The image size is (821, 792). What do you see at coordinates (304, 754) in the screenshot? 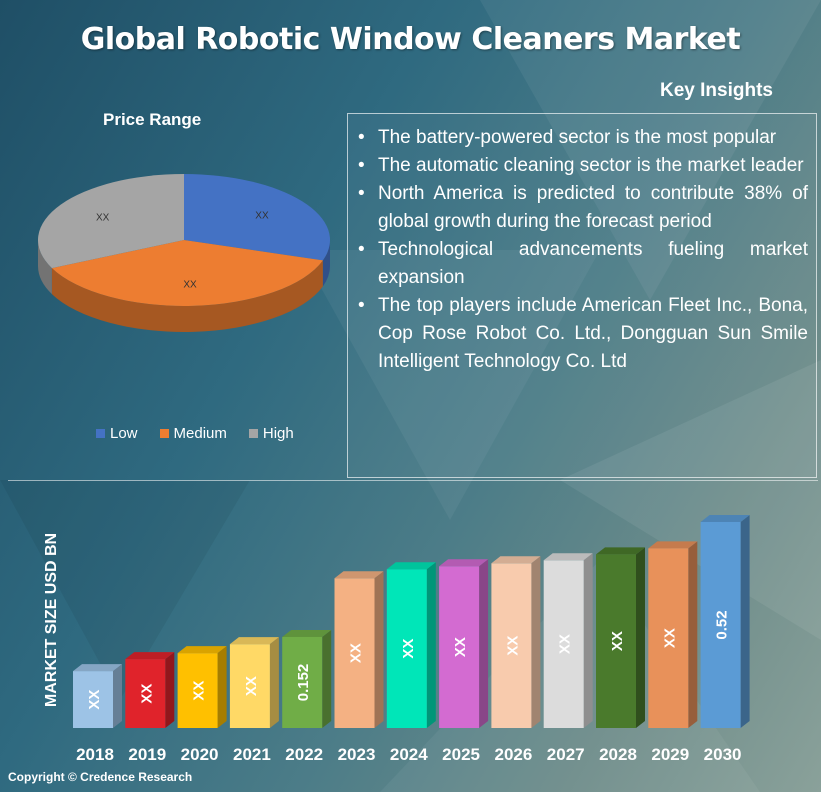
I see `bar-category-label: 2022` at bounding box center [304, 754].